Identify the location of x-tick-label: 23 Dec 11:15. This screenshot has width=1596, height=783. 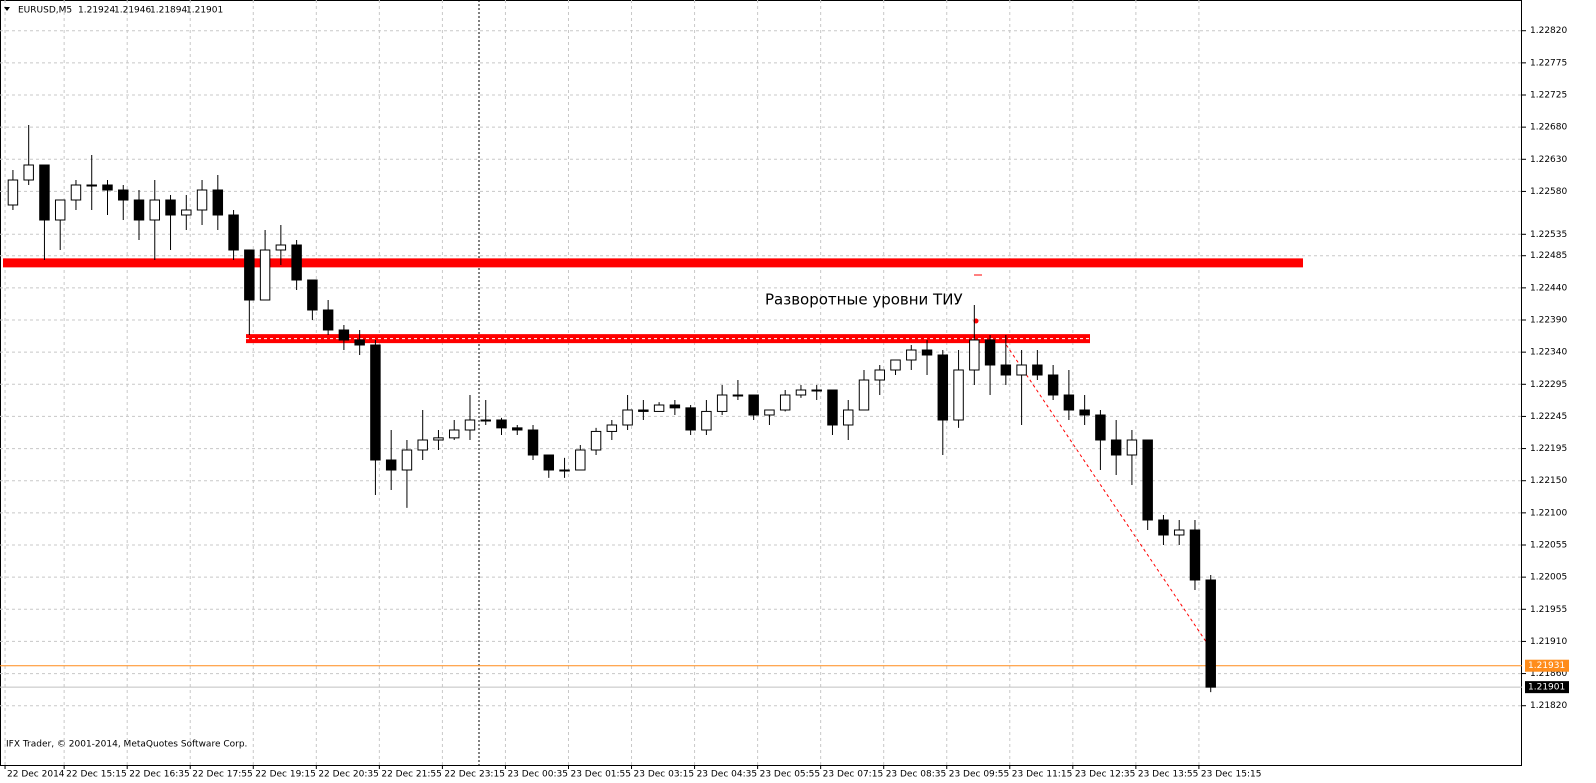
(1042, 775).